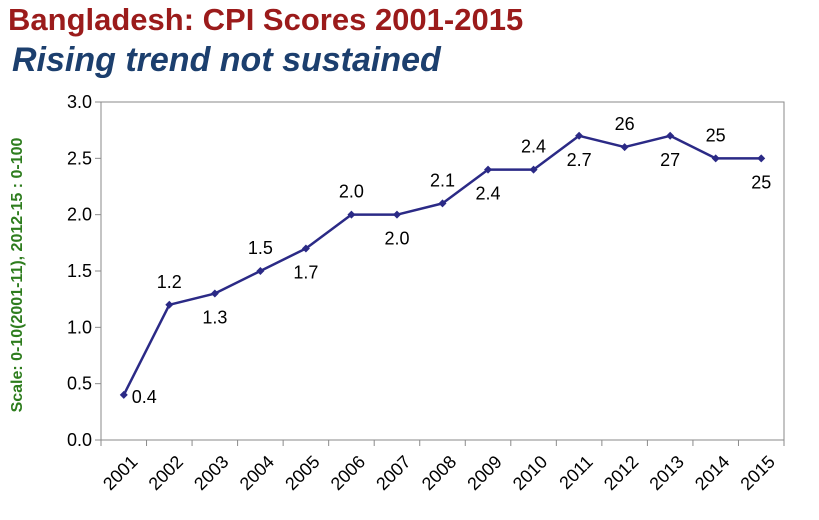 The height and width of the screenshot is (520, 819). I want to click on data-label: 0.4, so click(144, 397).